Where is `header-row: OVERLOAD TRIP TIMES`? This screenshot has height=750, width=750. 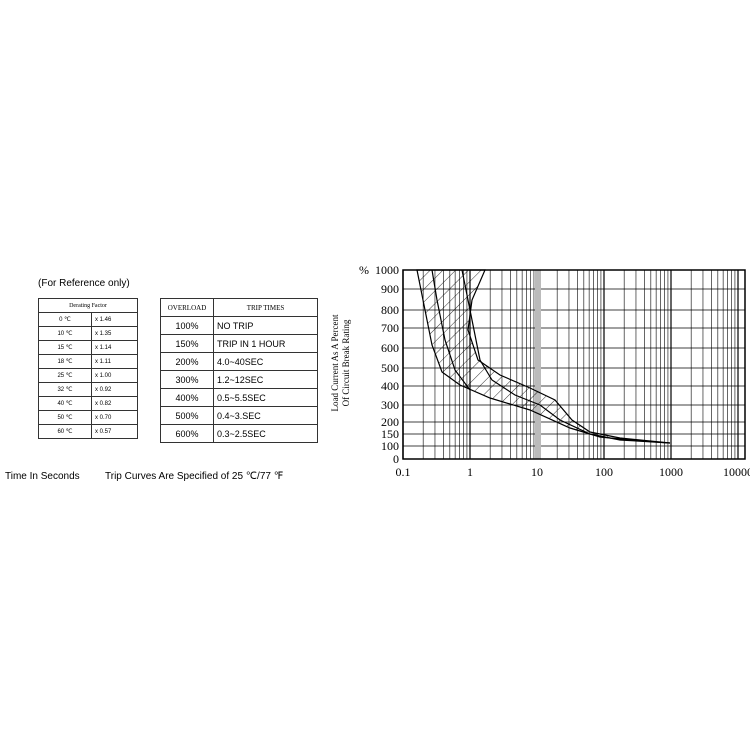 header-row: OVERLOAD TRIP TIMES is located at coordinates (239, 307).